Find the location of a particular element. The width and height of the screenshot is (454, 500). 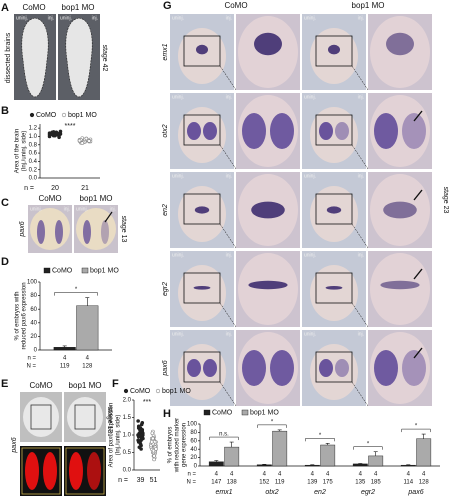

gene-label: otx2 is located at coordinates (165, 130).